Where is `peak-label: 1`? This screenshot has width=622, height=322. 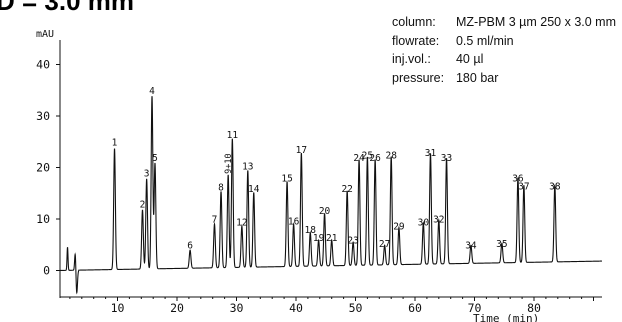
peak-label: 1 is located at coordinates (115, 142).